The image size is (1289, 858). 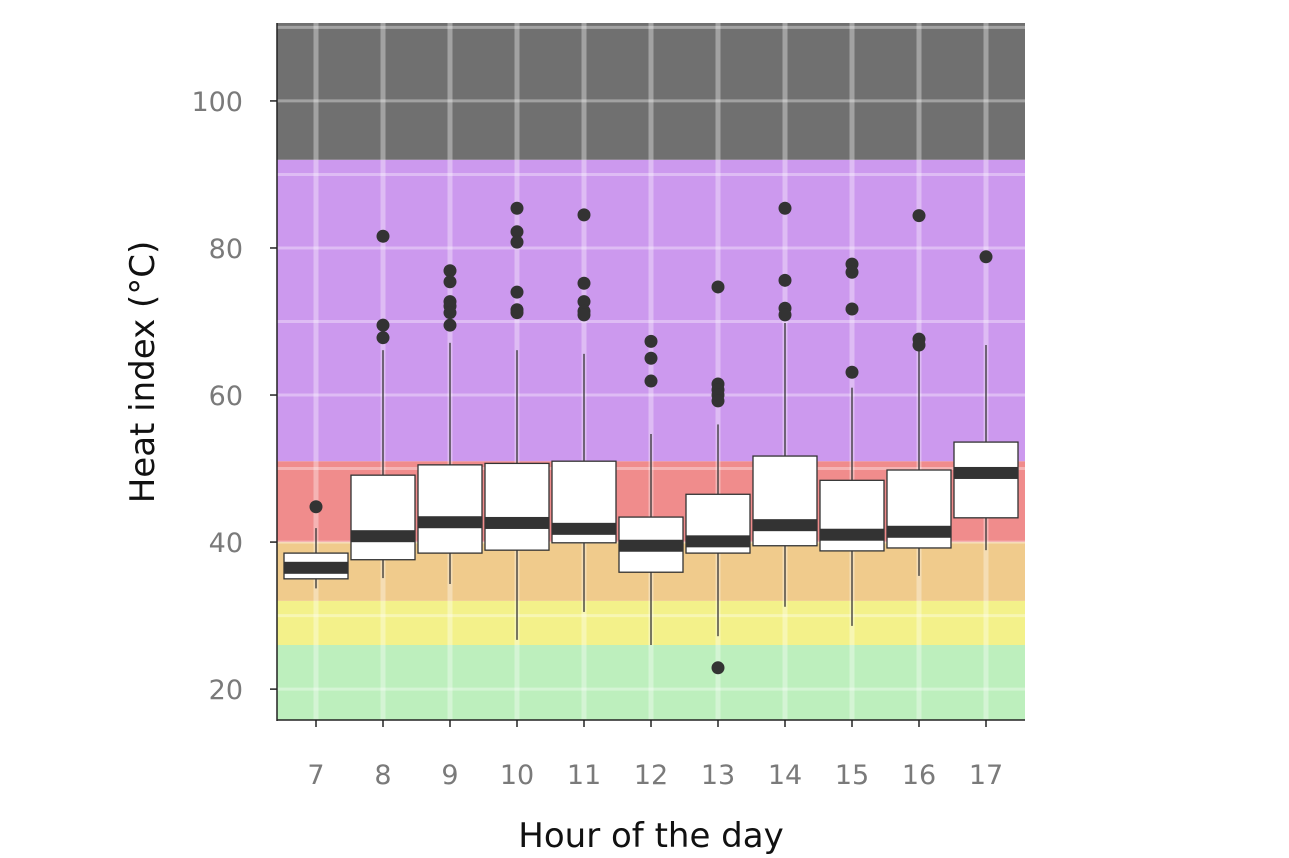 What do you see at coordinates (226, 249) in the screenshot?
I see `y-tick-label: 80` at bounding box center [226, 249].